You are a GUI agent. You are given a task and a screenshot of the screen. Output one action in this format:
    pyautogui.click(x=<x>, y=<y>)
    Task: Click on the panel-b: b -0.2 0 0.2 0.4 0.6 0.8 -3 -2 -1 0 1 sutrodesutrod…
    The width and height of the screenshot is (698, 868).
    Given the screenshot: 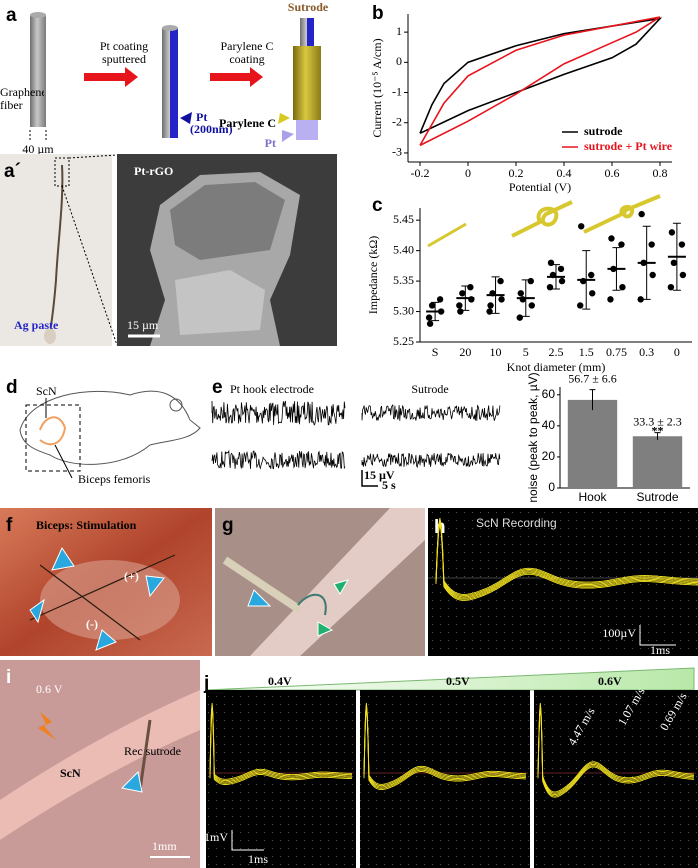 What is the action you would take?
    pyautogui.click(x=521, y=98)
    